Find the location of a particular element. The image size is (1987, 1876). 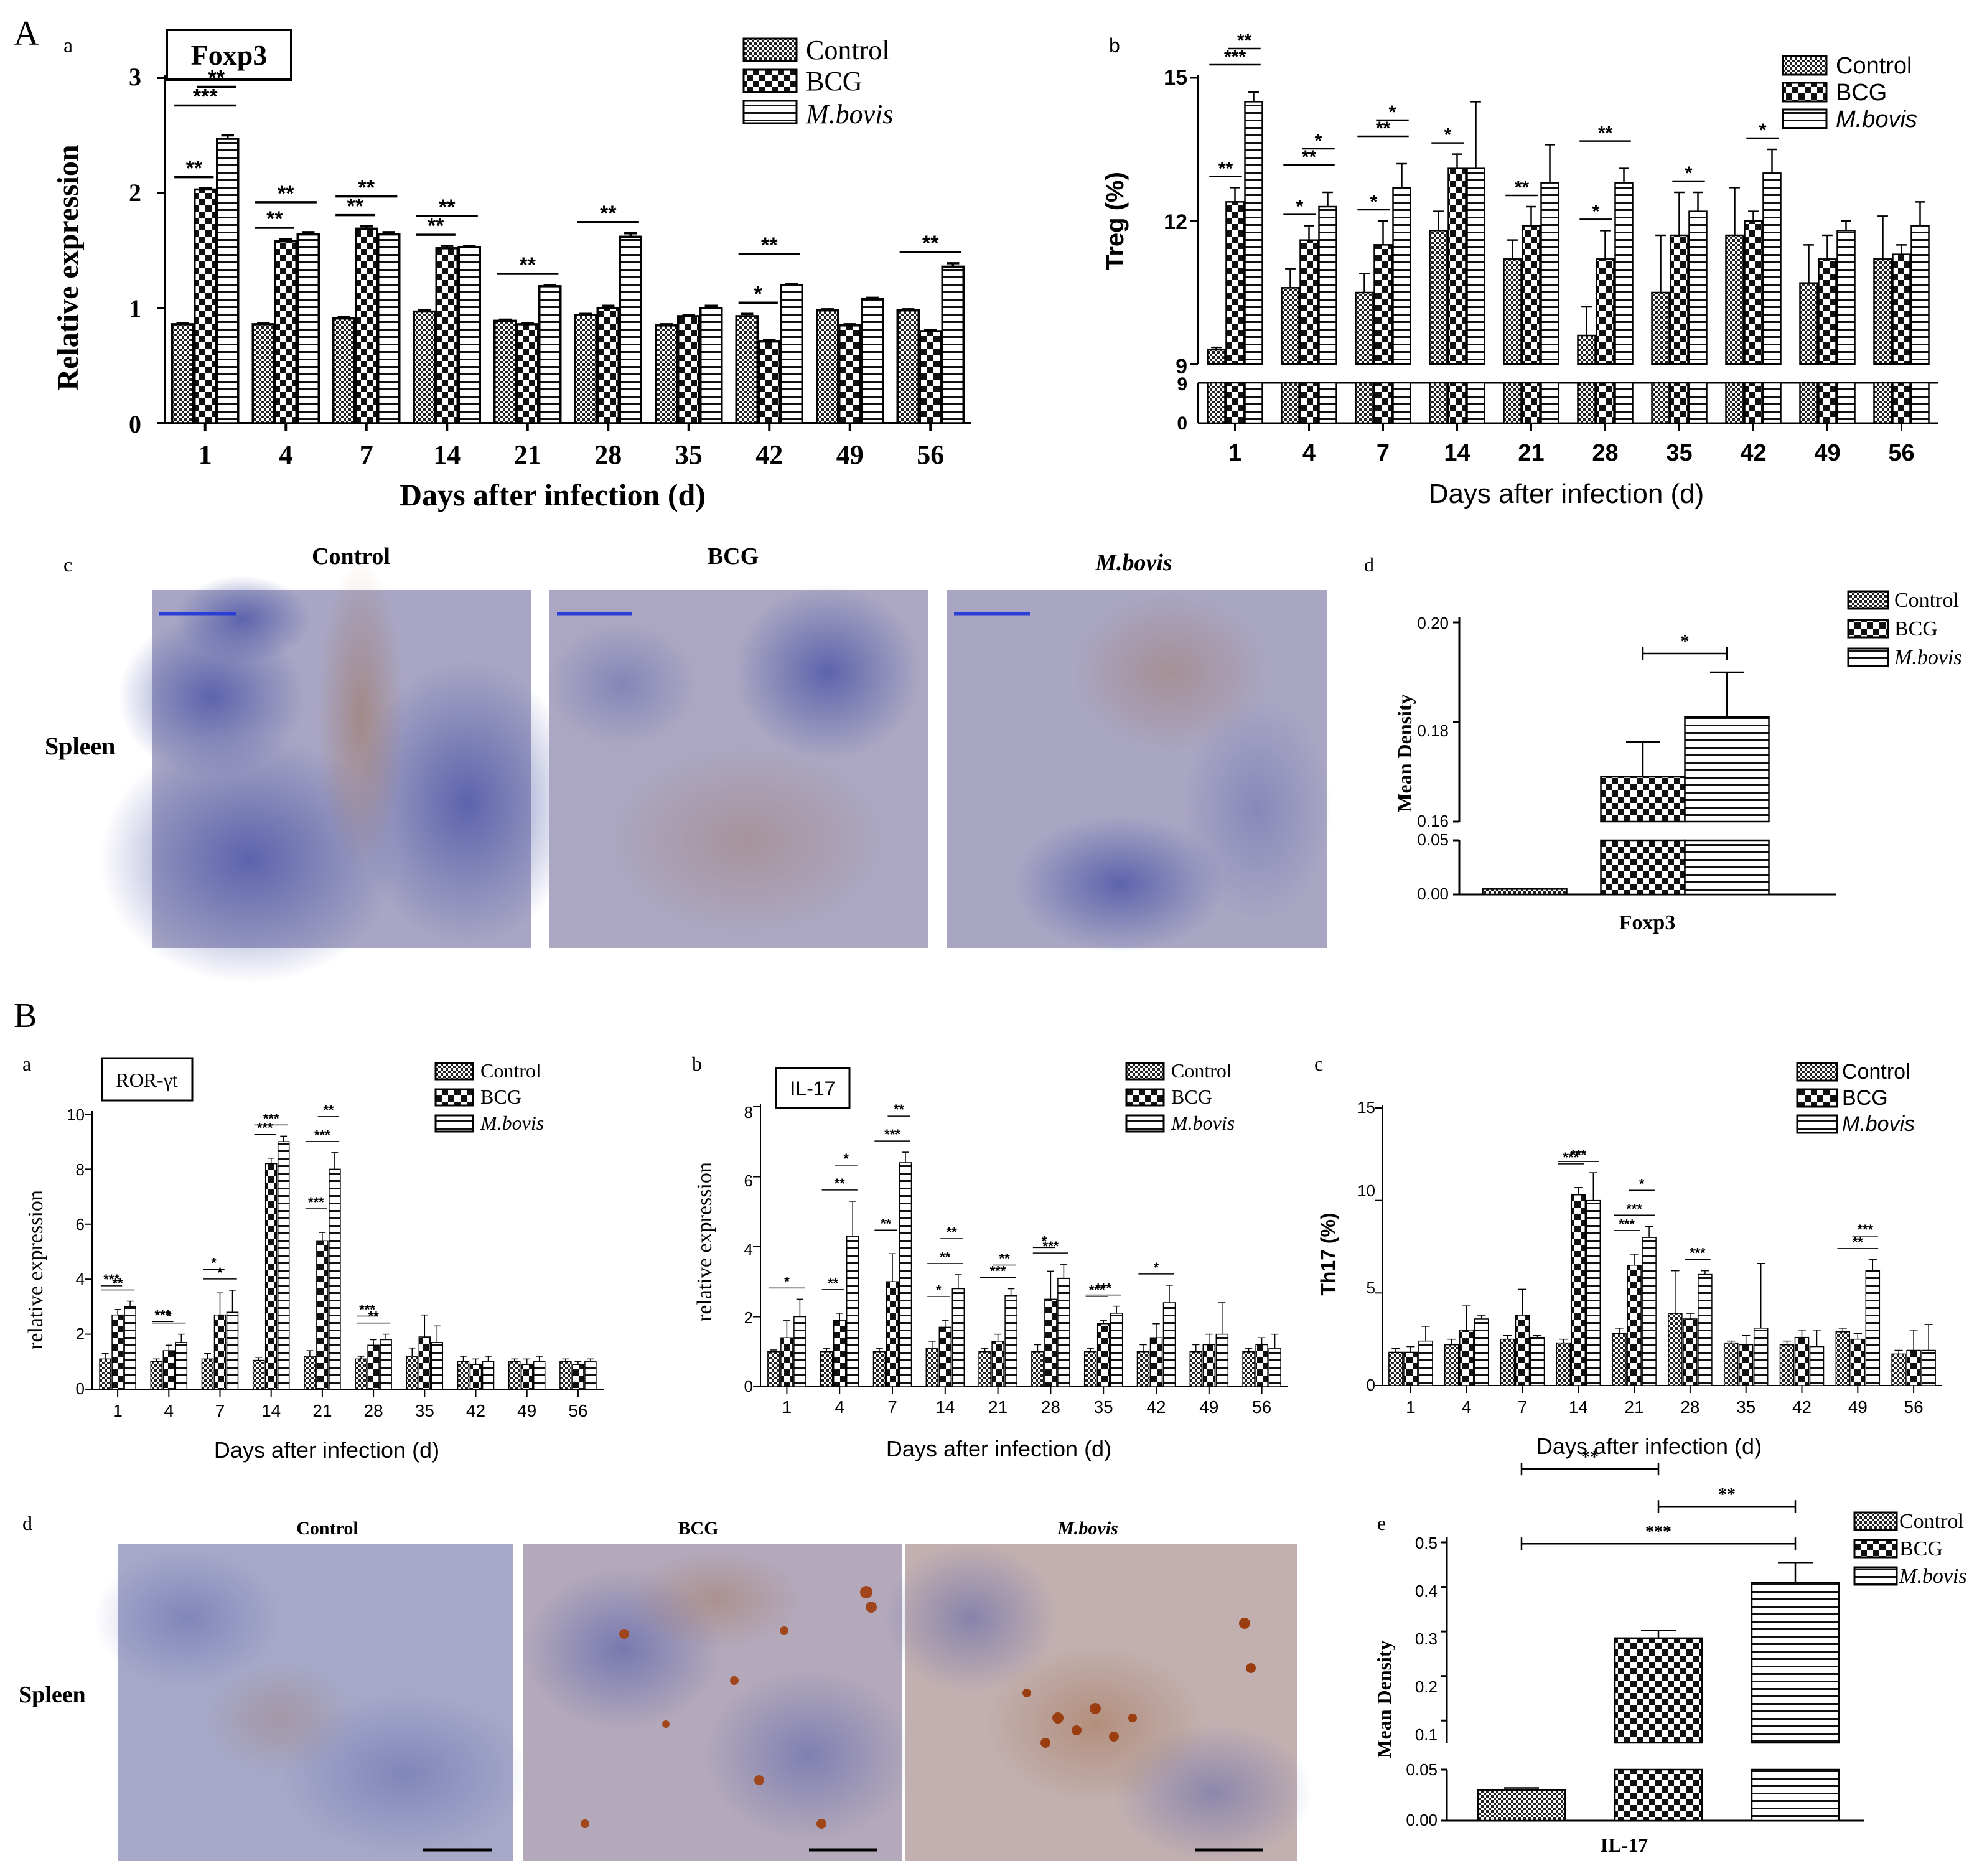

x-tick-label: 42 is located at coordinates (769, 454).